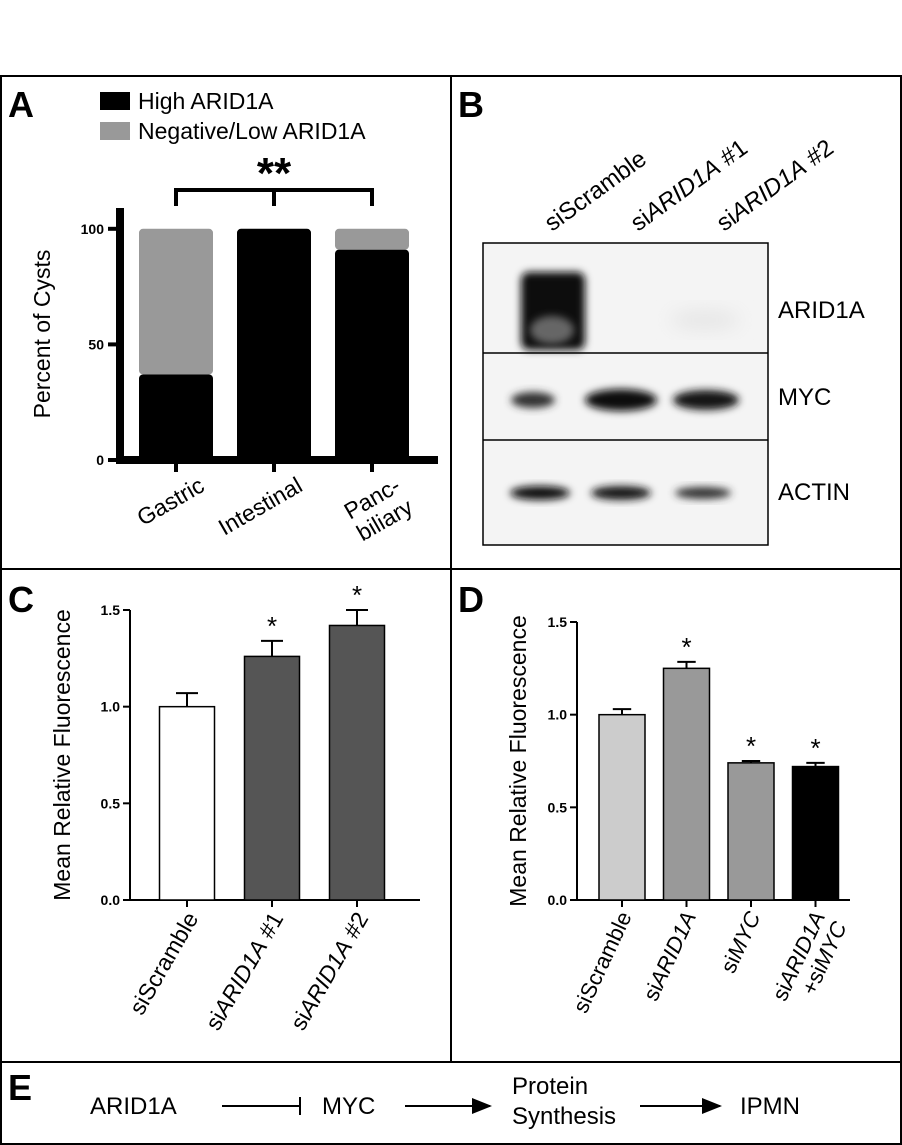  I want to click on panel-letter: A, so click(21, 104).